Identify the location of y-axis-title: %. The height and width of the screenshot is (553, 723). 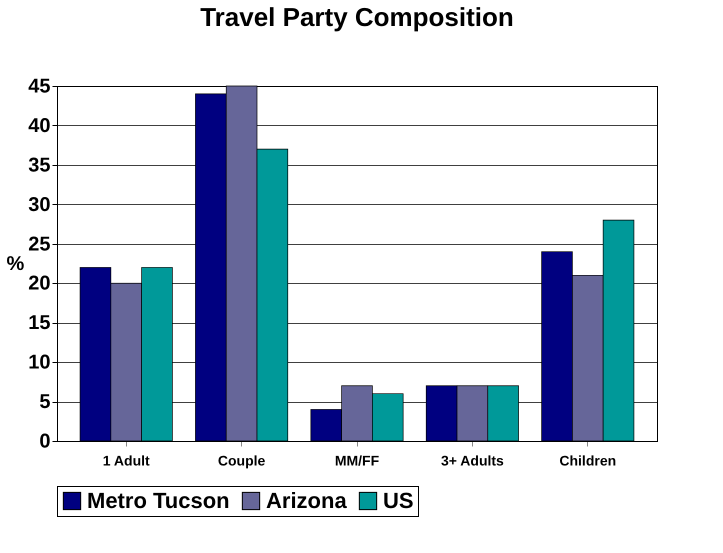
(15, 264).